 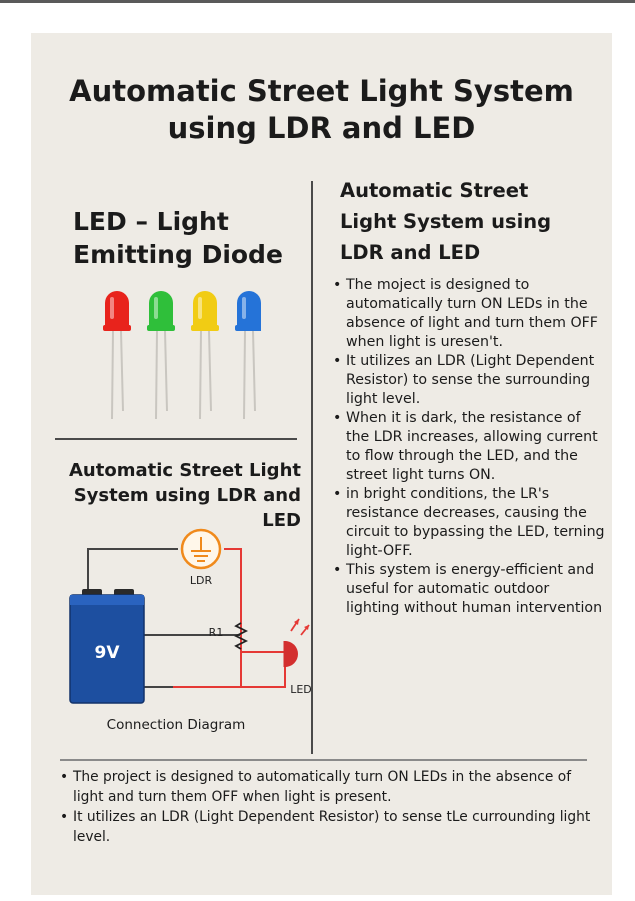 I want to click on resistor-icon, so click(x=241, y=636).